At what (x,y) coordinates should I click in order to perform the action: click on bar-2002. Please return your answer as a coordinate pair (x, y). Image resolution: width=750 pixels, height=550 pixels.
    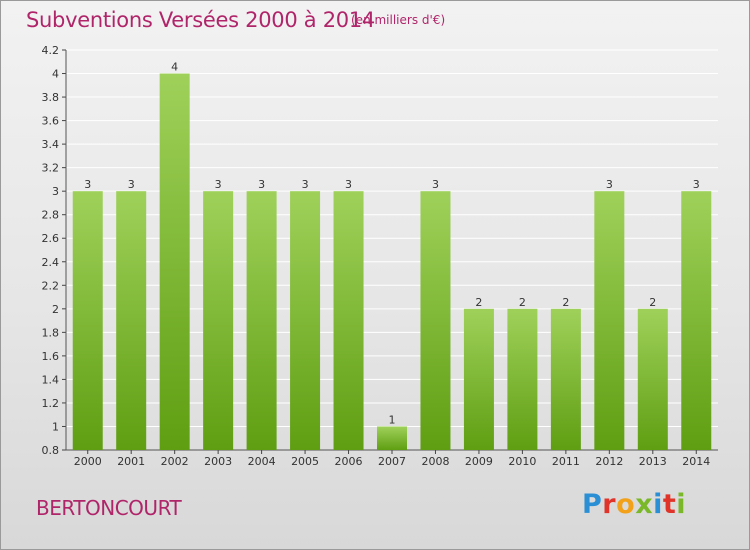
    Looking at the image, I should click on (174, 261).